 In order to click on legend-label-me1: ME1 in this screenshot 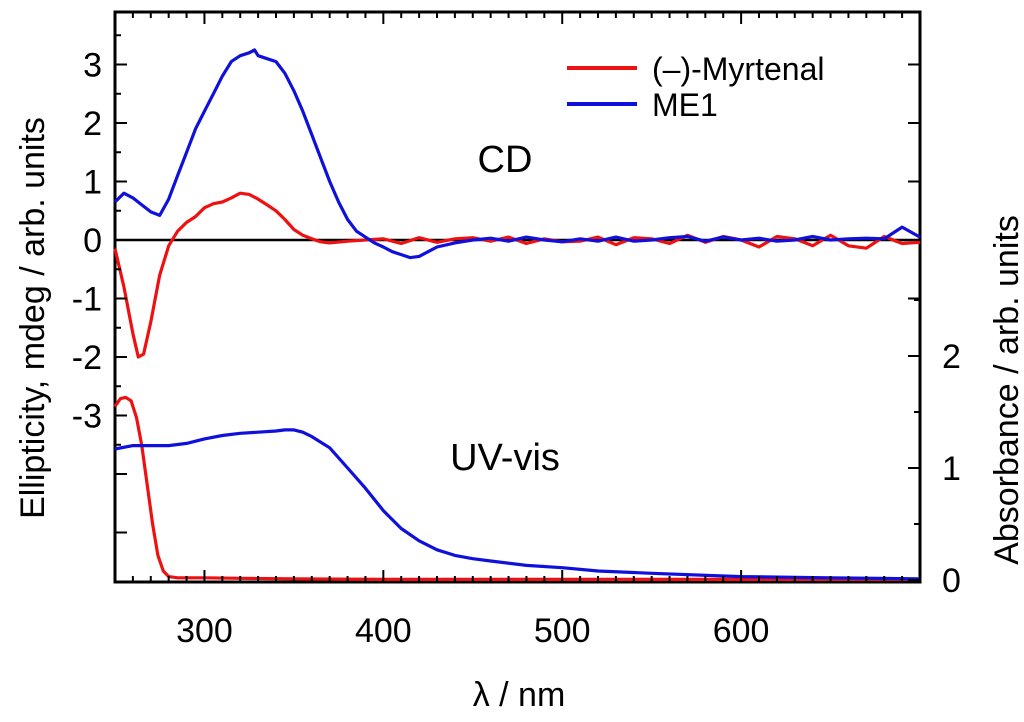, I will do `click(685, 105)`.